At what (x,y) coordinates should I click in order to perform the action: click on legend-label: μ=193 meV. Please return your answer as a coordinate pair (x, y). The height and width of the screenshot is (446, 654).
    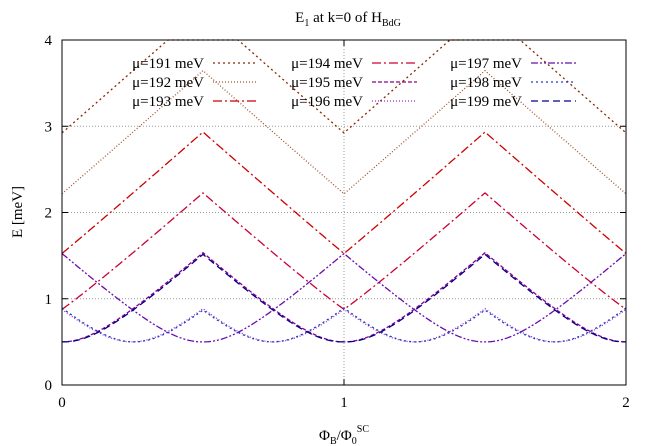
    Looking at the image, I should click on (168, 102).